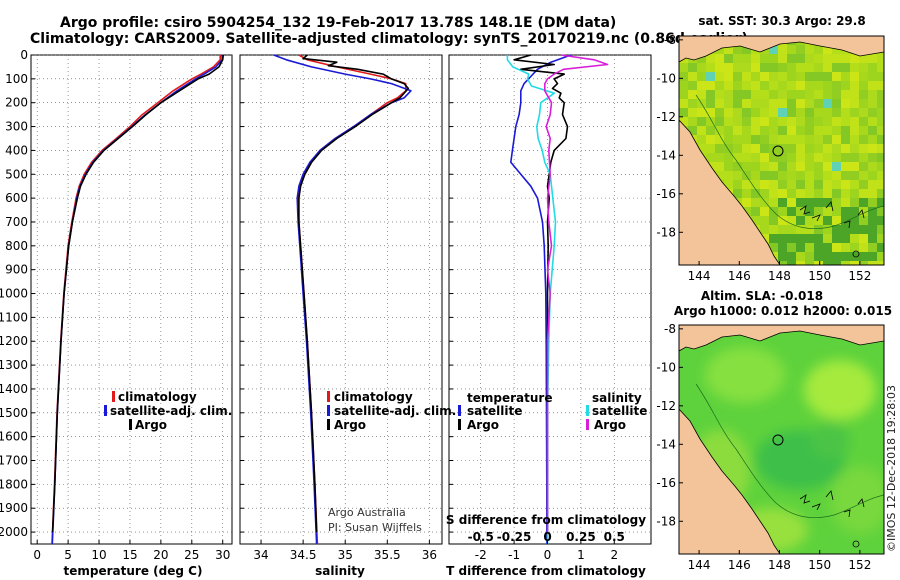  I want to click on x-tick-label: 15, so click(129, 555).